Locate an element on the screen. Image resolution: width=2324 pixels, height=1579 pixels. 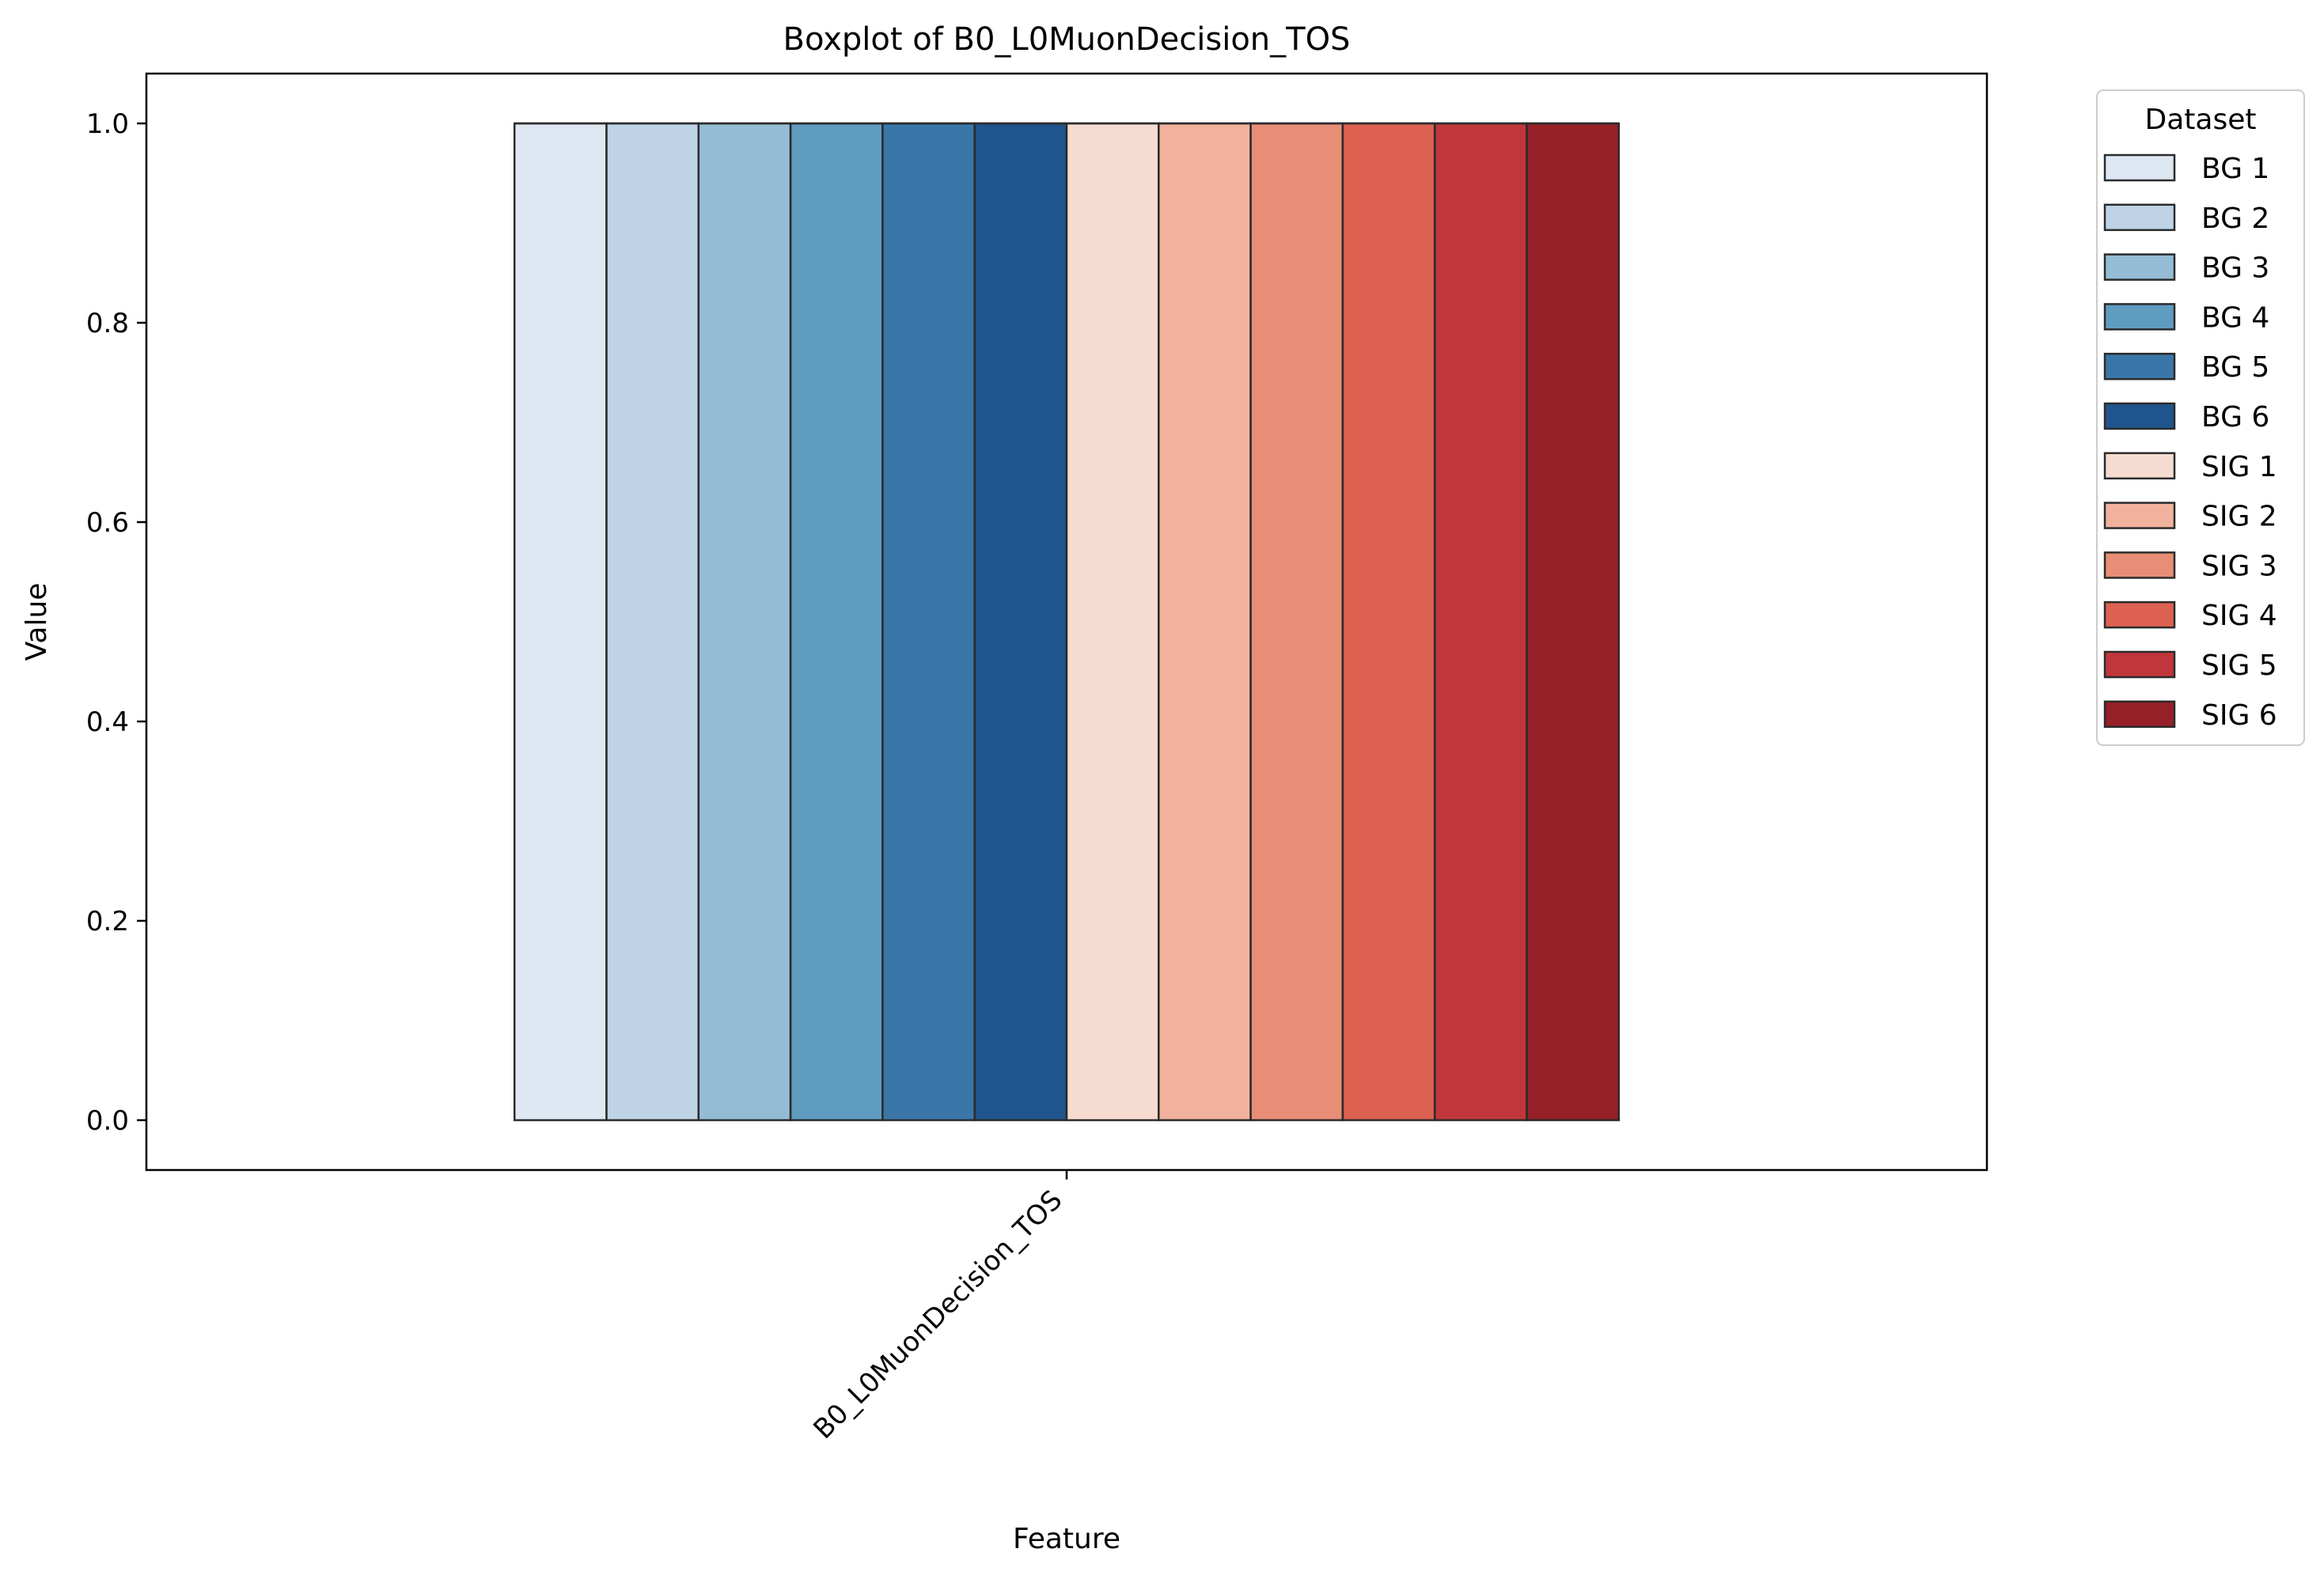
legend-label: SIG 2 is located at coordinates (2239, 517).